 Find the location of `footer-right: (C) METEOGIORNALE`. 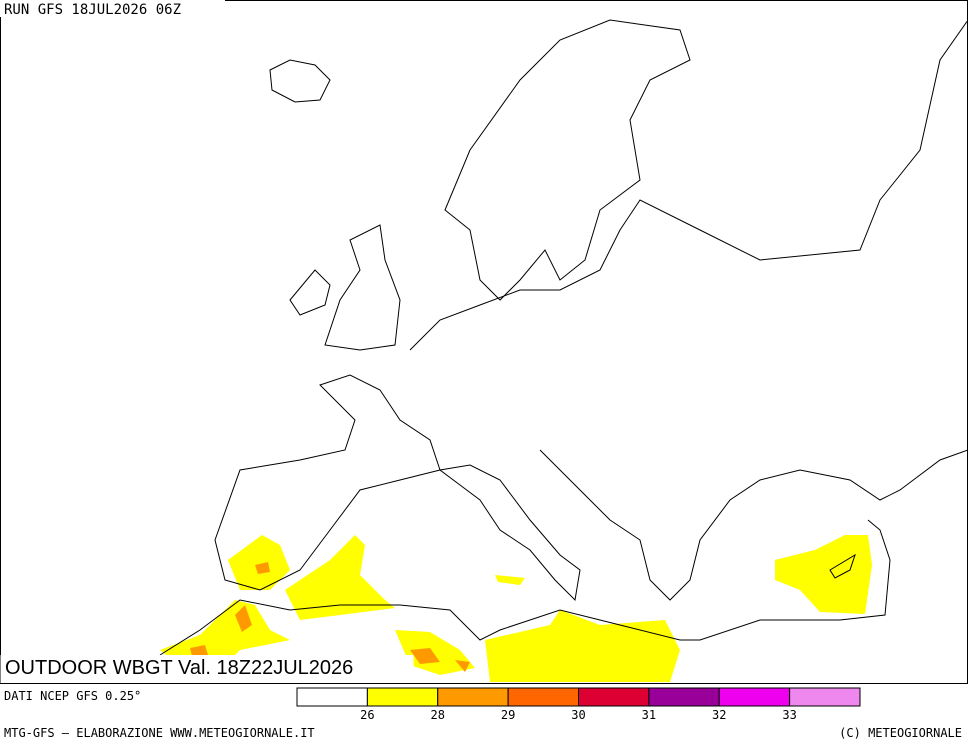

footer-right: (C) METEOGIORNALE is located at coordinates (900, 733).